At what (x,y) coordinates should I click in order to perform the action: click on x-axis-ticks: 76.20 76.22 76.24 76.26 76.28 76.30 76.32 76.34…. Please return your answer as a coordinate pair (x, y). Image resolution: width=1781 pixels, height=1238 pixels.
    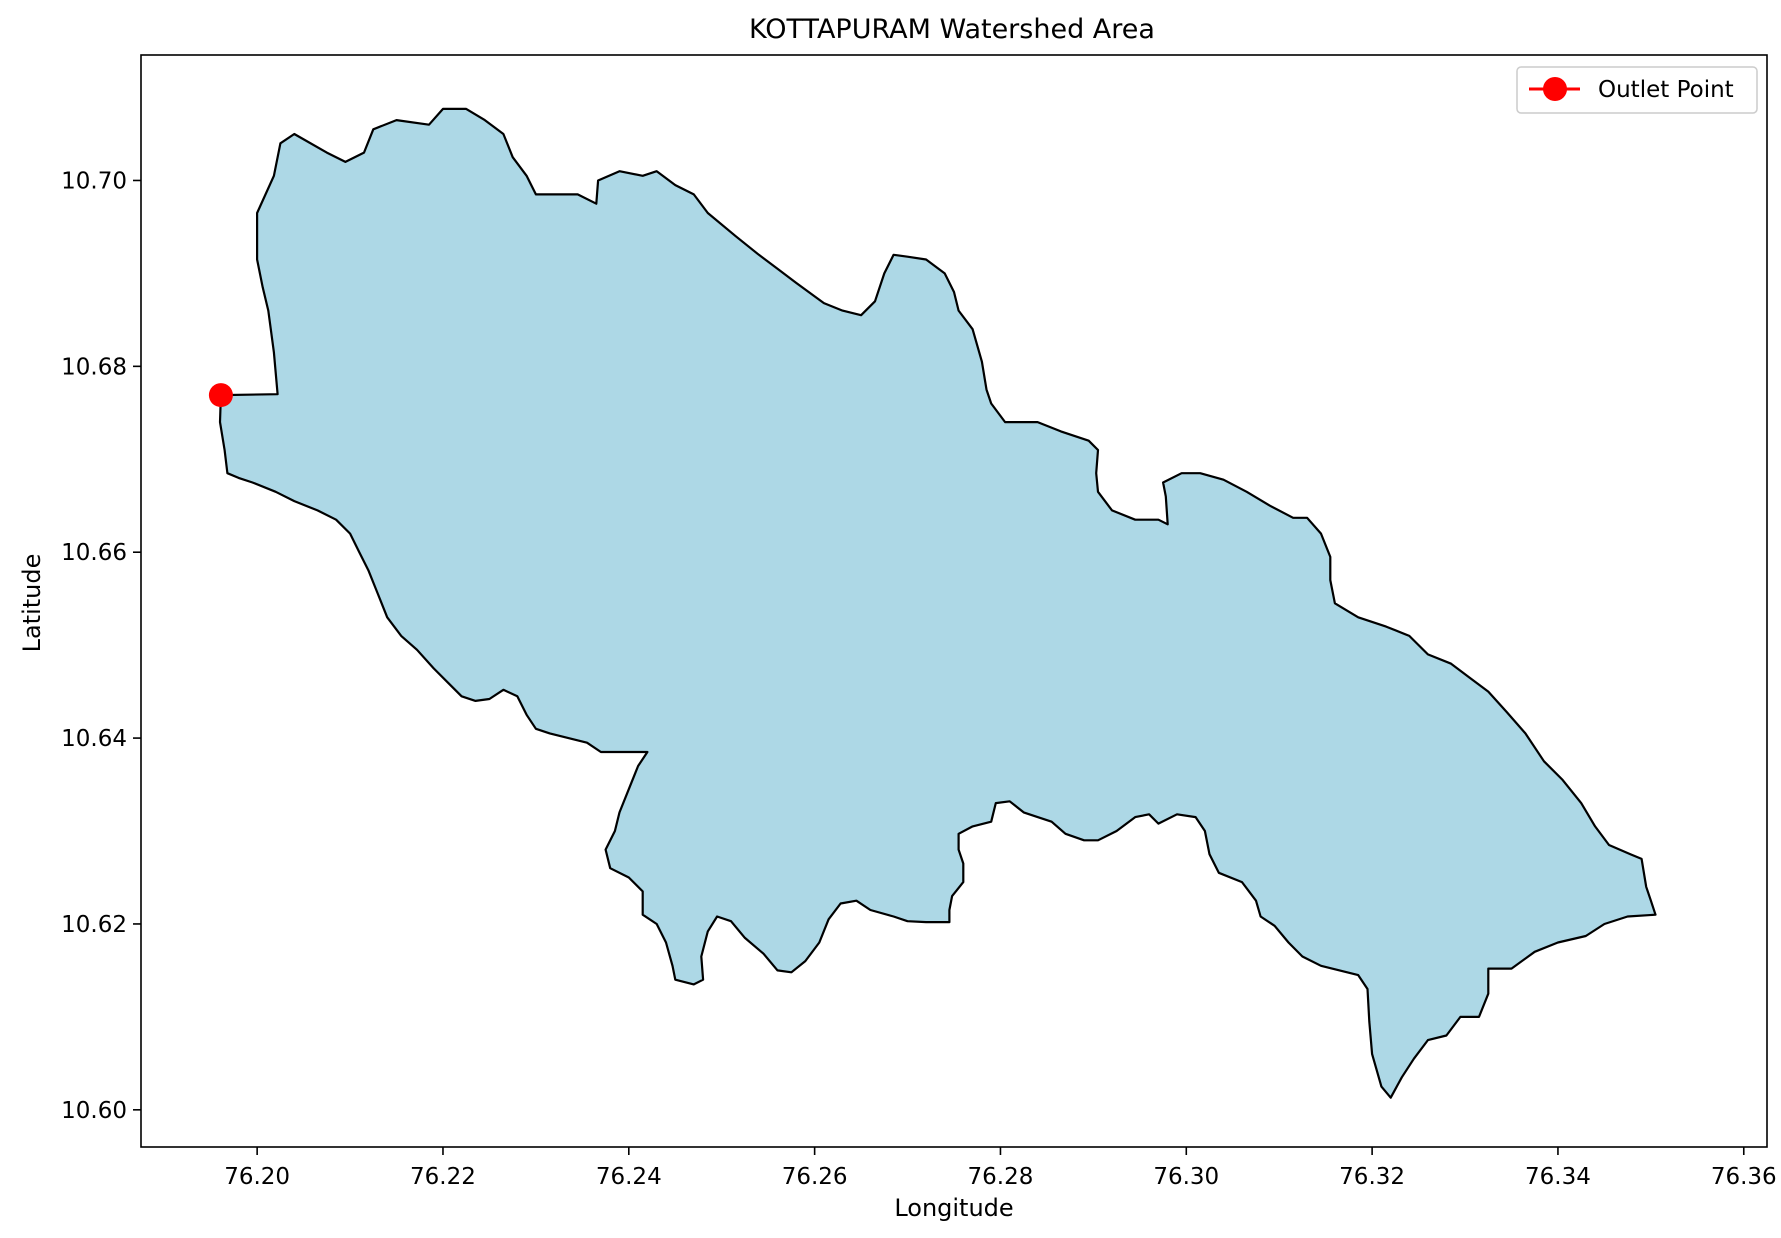
    Looking at the image, I should click on (1000, 1168).